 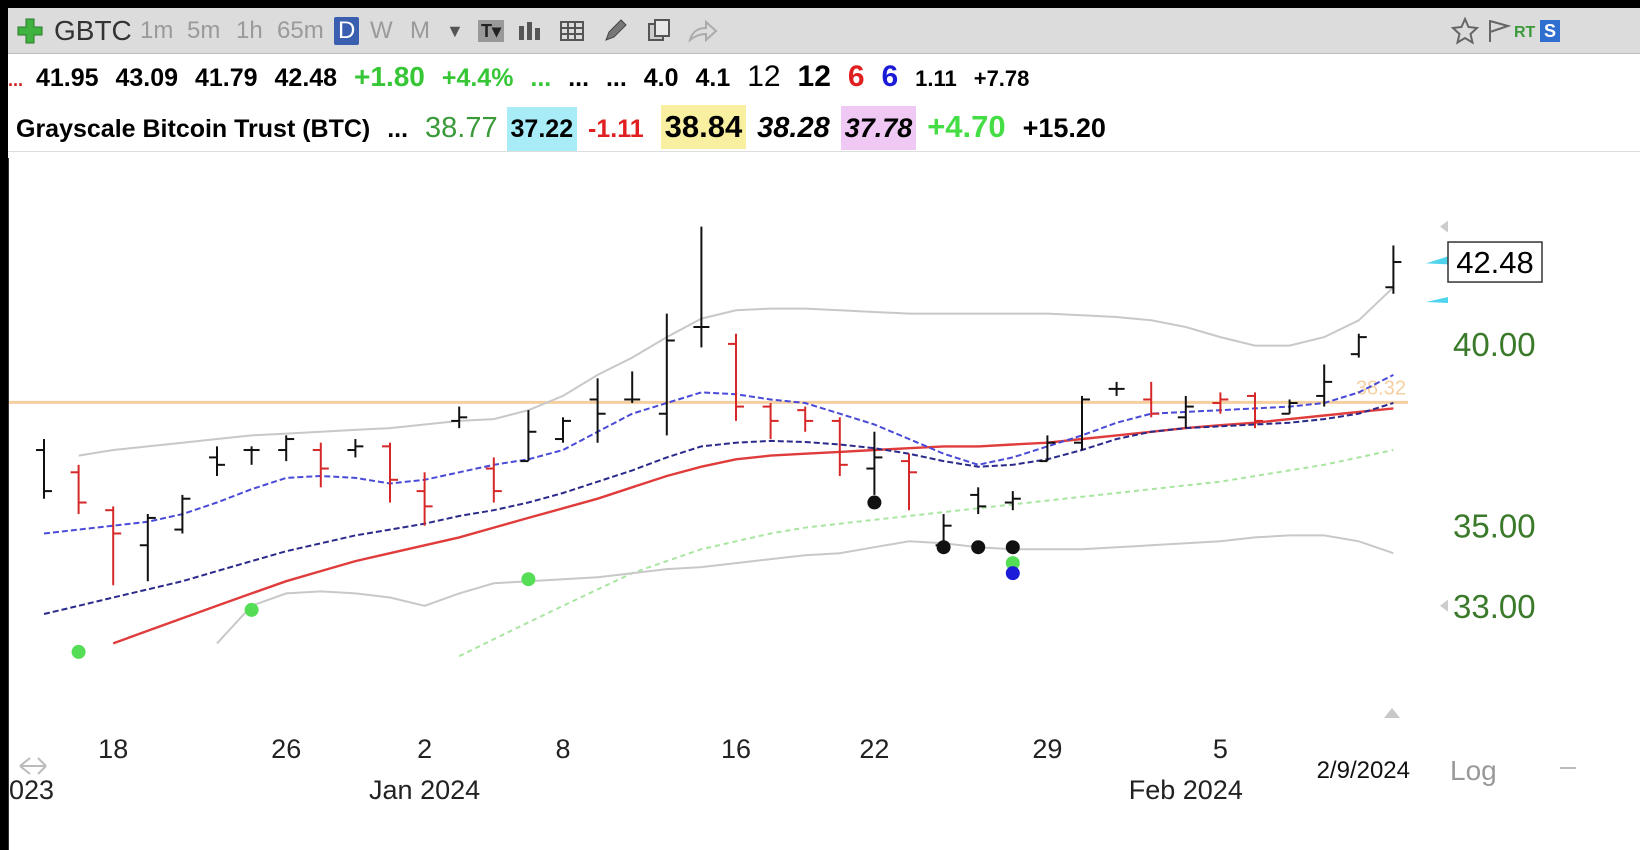 I want to click on pan-icon, so click(x=33, y=766).